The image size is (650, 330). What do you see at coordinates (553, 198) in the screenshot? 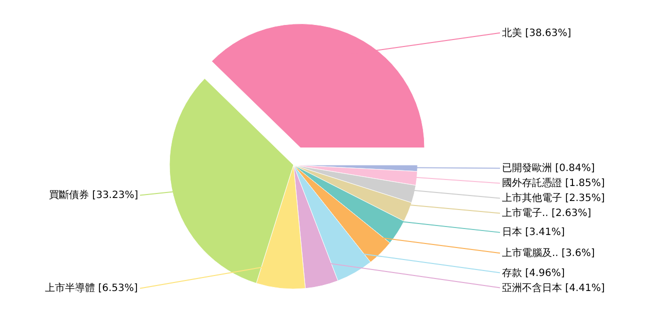
I see `slice-label: 上市其他電子 [2.35%]` at bounding box center [553, 198].